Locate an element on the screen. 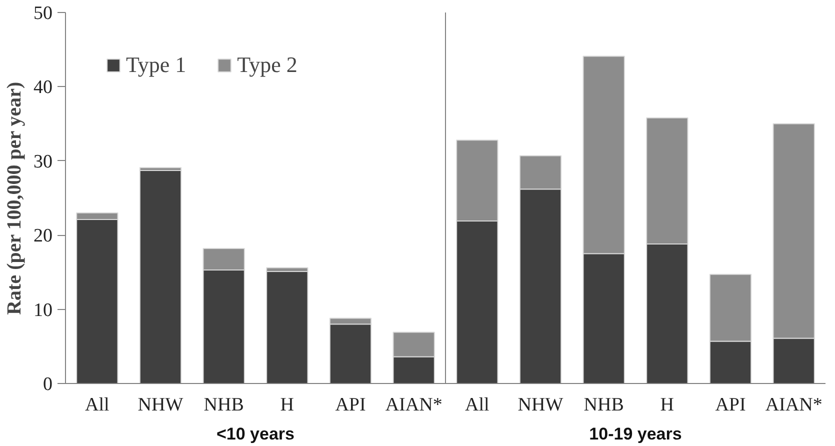  y-tick-label: 10 is located at coordinates (43, 310).